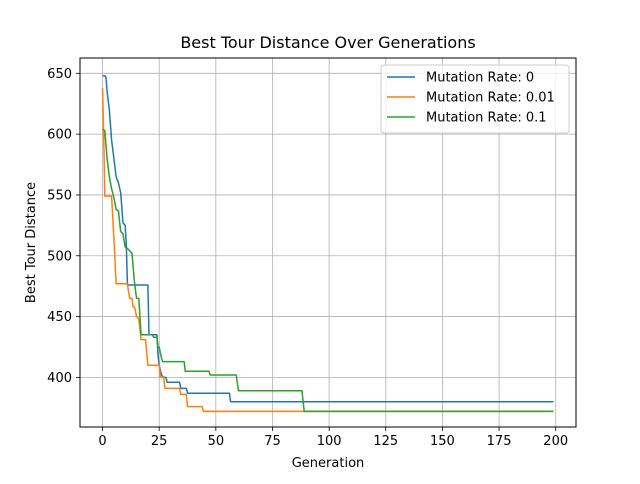 This screenshot has height=484, width=640. What do you see at coordinates (31, 242) in the screenshot?
I see `y-axis-title: Best Tour Distance` at bounding box center [31, 242].